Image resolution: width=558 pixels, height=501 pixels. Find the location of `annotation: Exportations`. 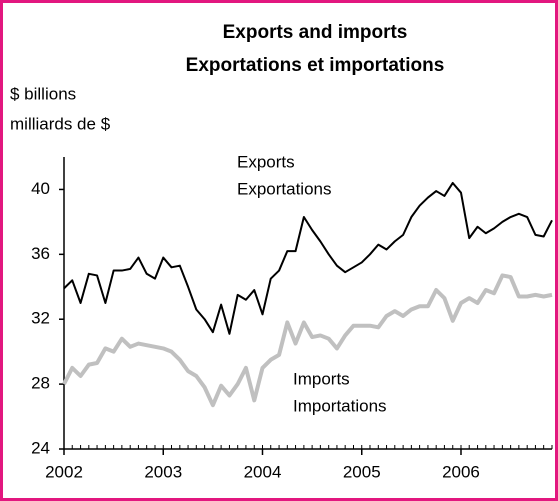

annotation: Exportations is located at coordinates (284, 188).